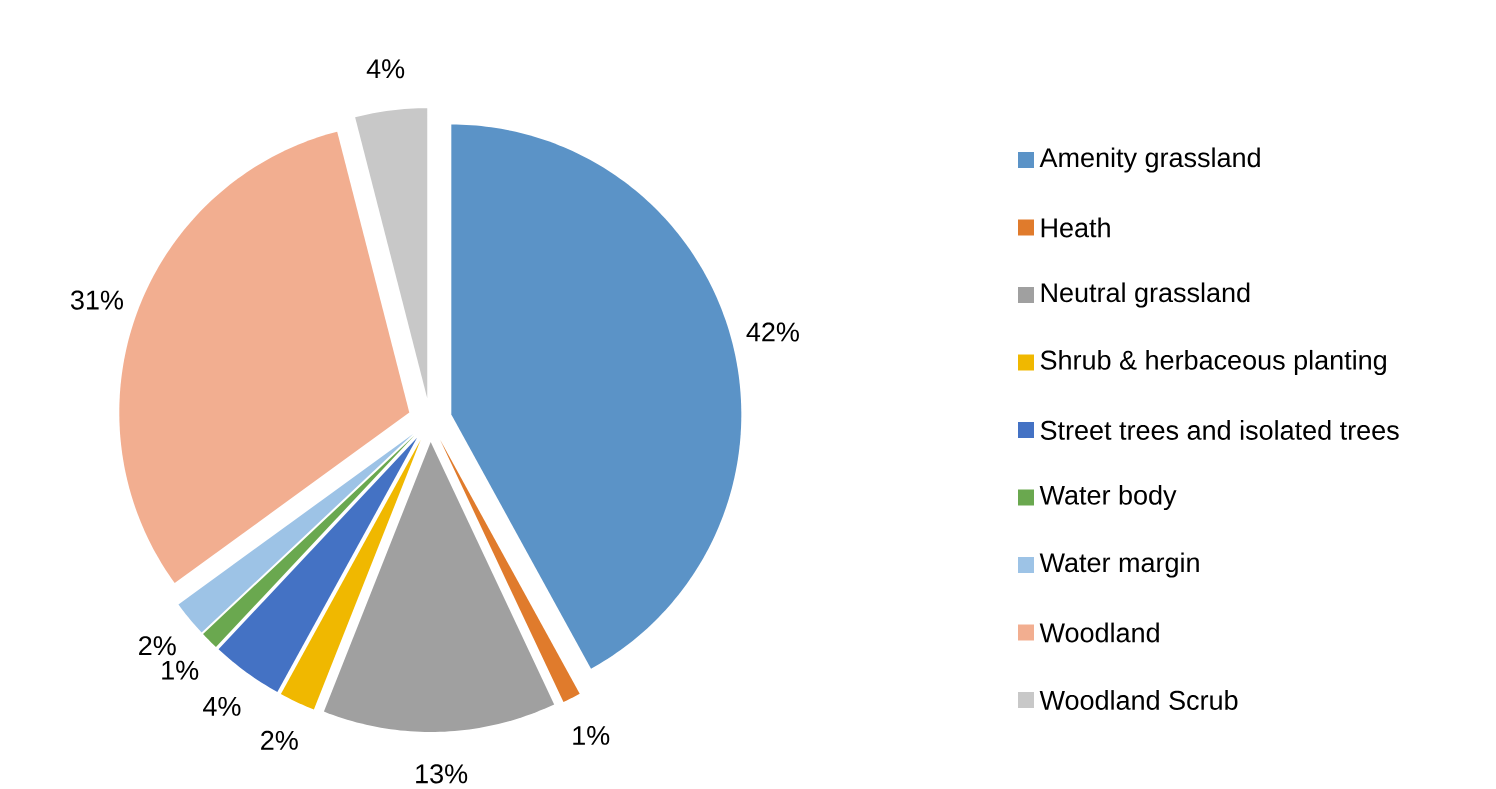 Image resolution: width=1496 pixels, height=789 pixels. I want to click on data-label: 31%, so click(96, 300).